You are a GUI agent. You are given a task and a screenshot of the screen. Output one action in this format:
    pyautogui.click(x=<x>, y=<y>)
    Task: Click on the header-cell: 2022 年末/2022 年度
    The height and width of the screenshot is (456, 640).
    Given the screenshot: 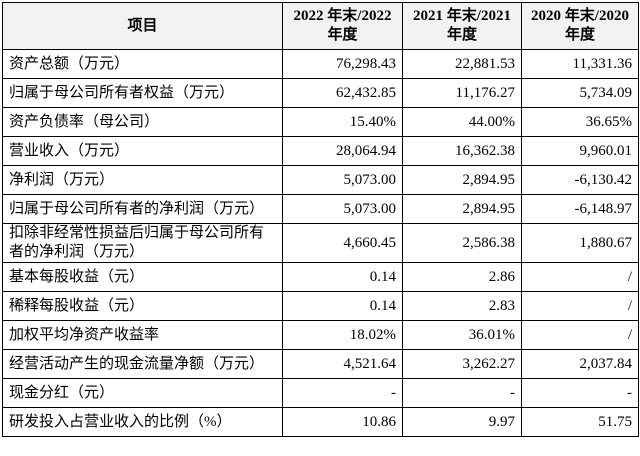 What is the action you would take?
    pyautogui.click(x=342, y=26)
    